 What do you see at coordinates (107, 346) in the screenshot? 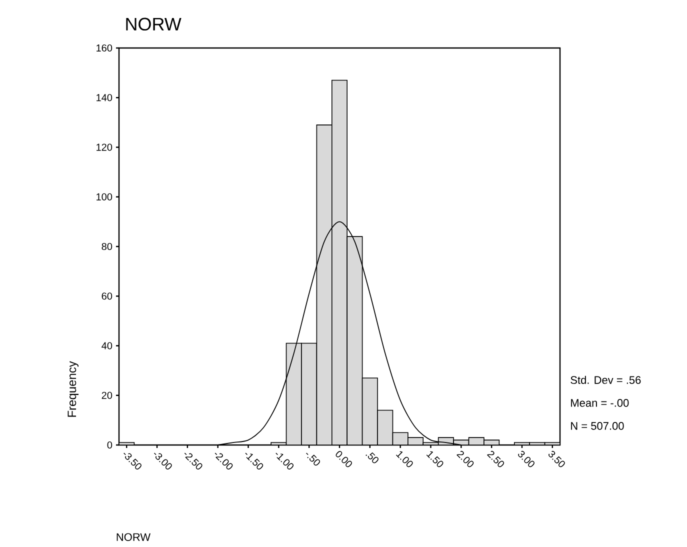
I see `y-tick-label: 40` at bounding box center [107, 346].